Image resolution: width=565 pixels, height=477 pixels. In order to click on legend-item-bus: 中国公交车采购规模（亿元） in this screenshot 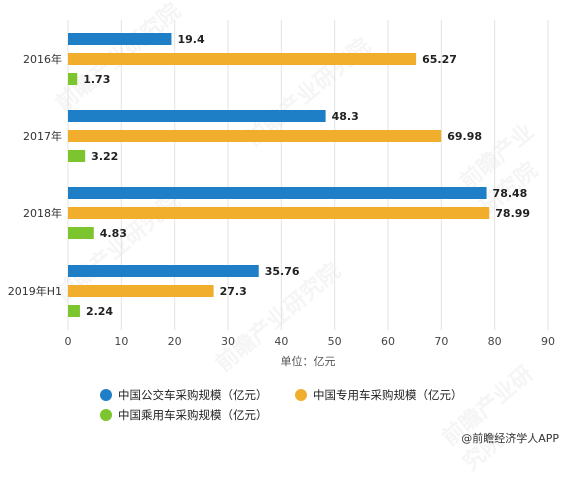, I will do `click(184, 395)`.